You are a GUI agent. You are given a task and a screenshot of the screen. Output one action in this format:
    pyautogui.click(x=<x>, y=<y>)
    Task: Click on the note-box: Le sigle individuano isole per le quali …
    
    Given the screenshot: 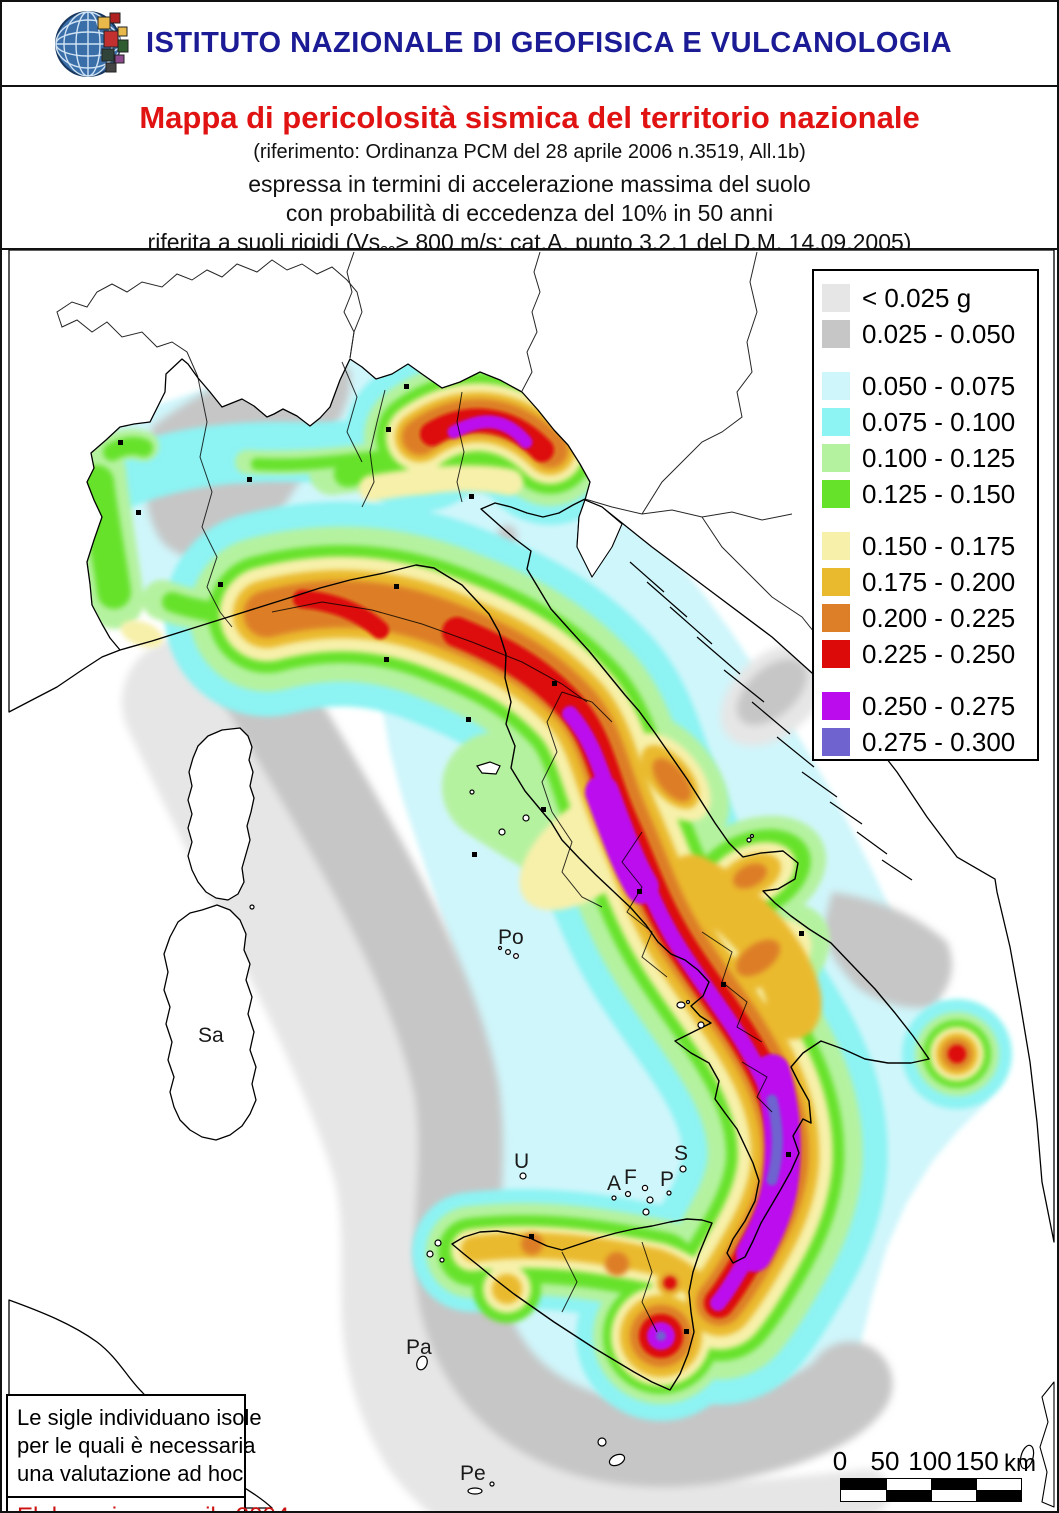 What is the action you would take?
    pyautogui.click(x=147, y=1452)
    